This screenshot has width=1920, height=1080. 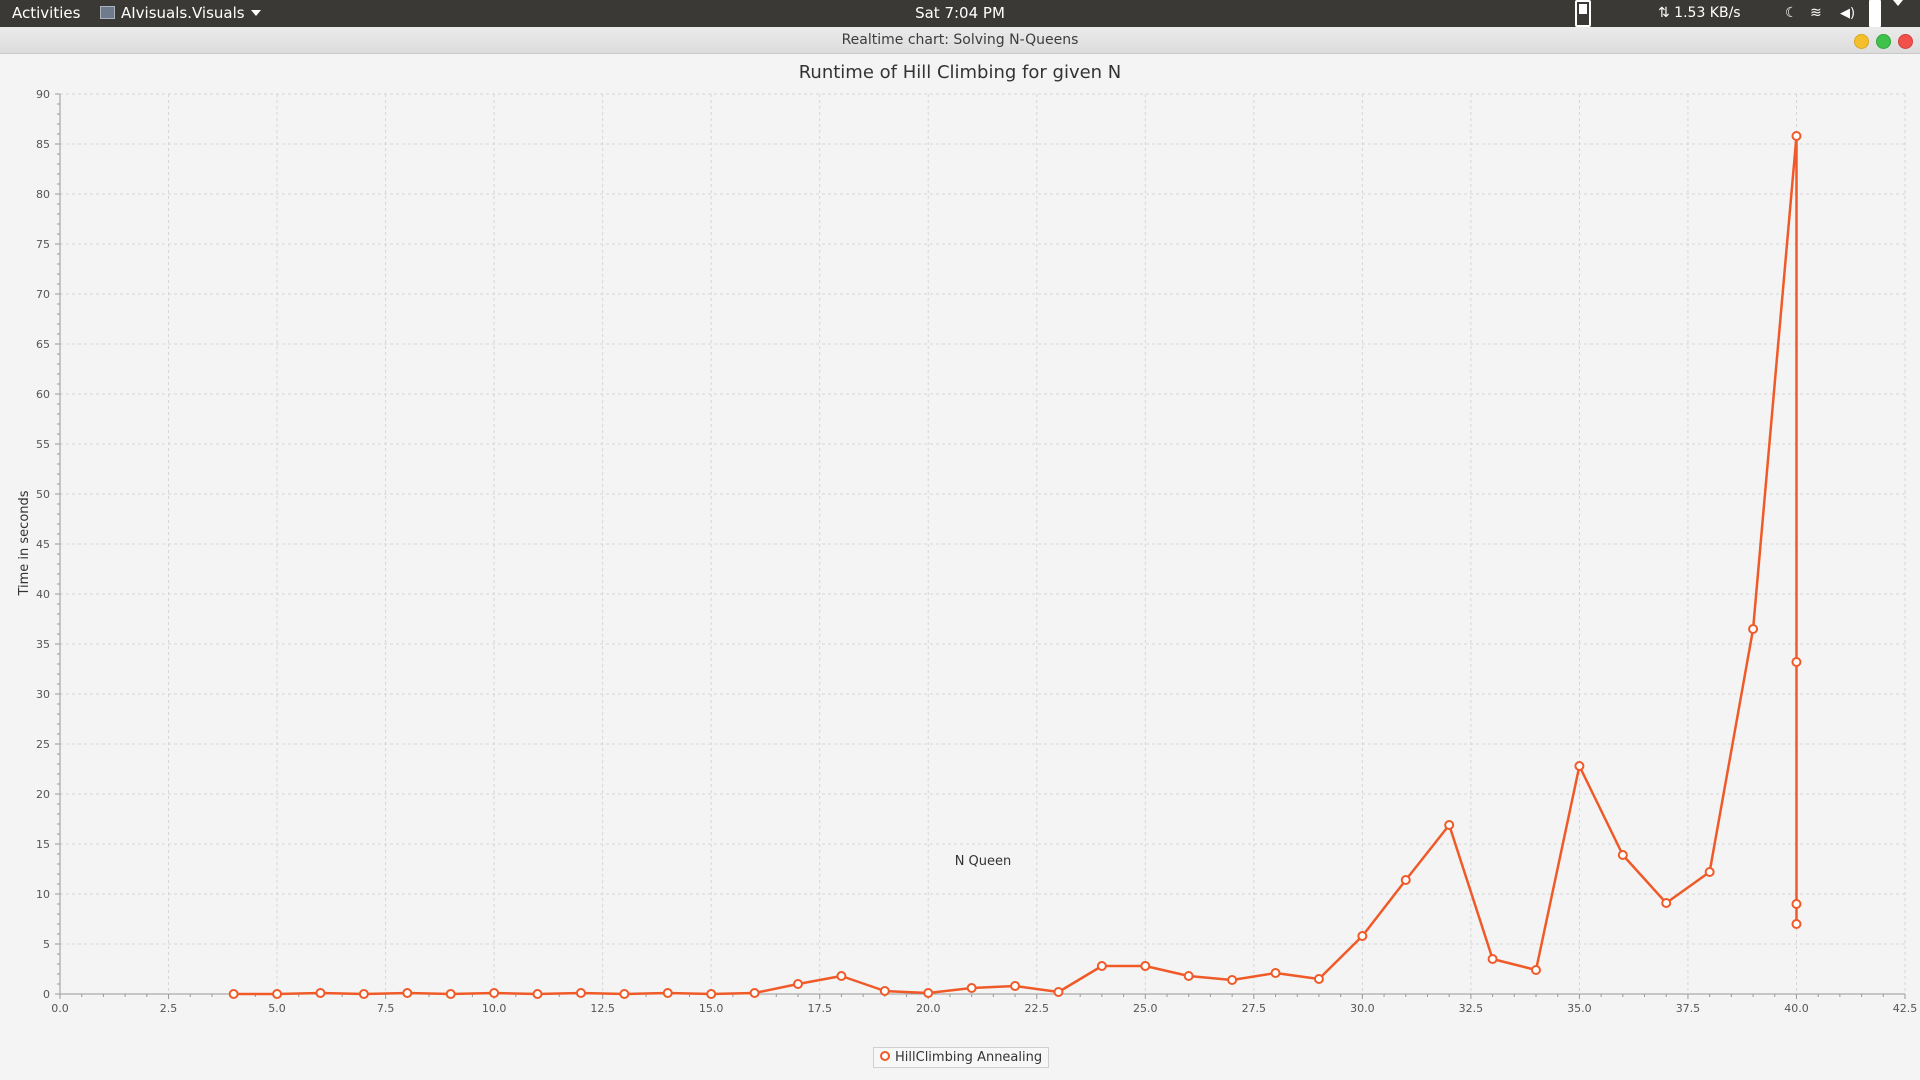 What do you see at coordinates (169, 1008) in the screenshot?
I see `x-tick-label: 2.5` at bounding box center [169, 1008].